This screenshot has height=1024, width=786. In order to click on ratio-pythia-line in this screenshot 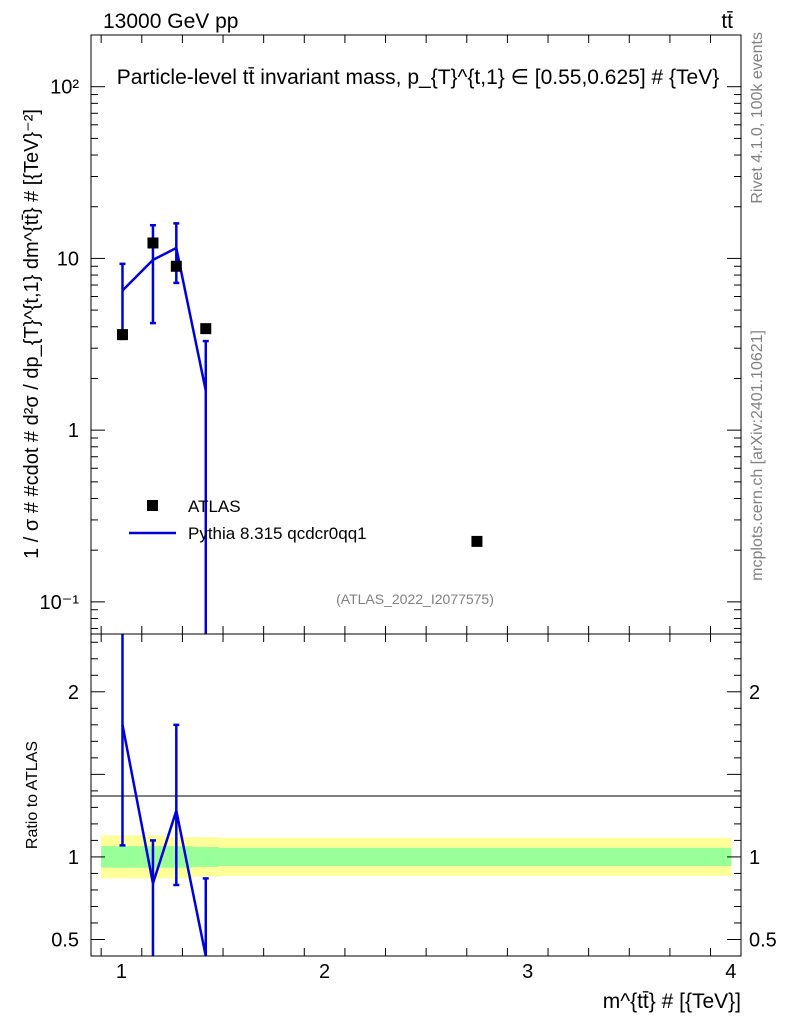, I will do `click(164, 840)`.